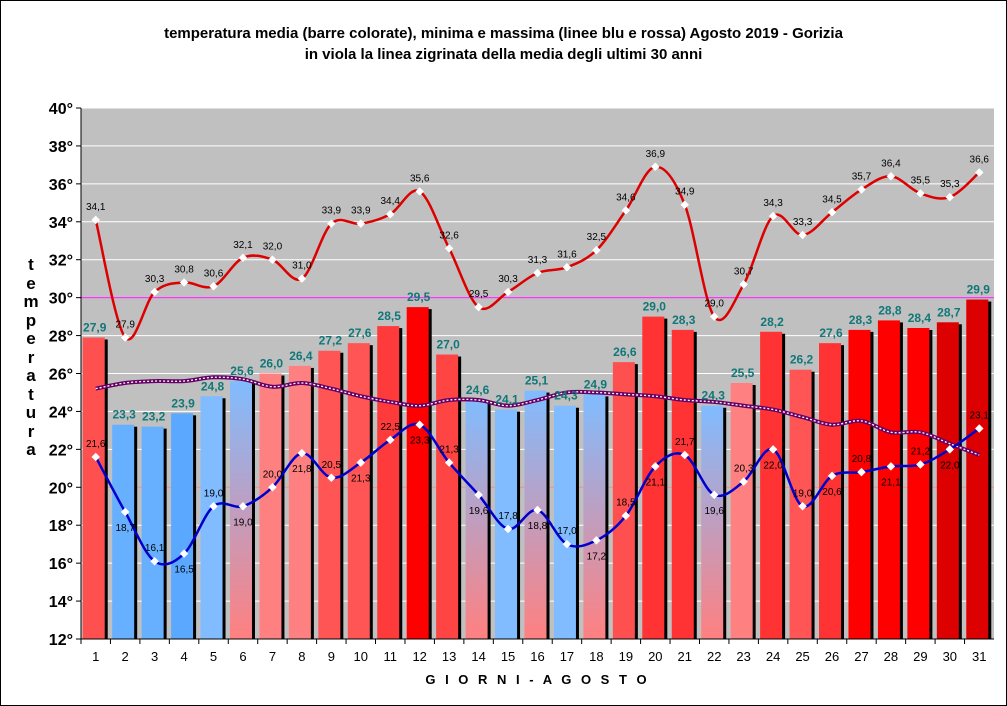  What do you see at coordinates (979, 656) in the screenshot?
I see `x-tick-label: 31` at bounding box center [979, 656].